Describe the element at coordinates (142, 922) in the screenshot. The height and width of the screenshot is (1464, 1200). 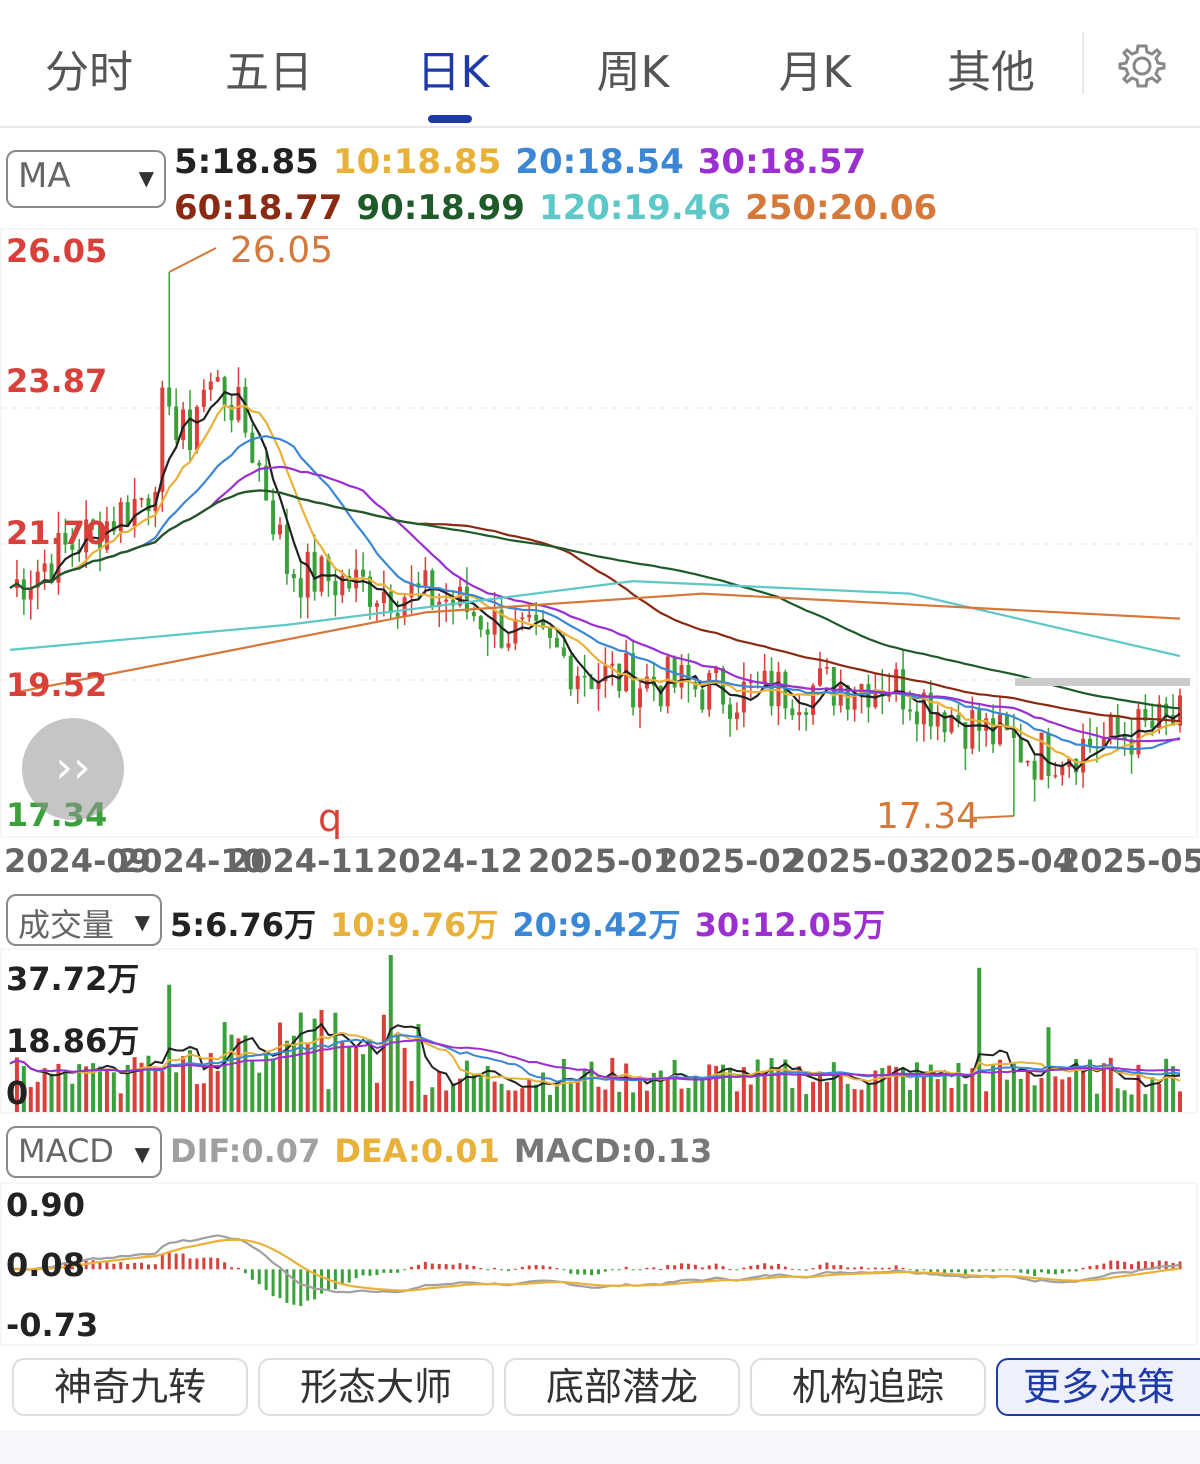
I see `caret-down-icon: ▼` at that location.